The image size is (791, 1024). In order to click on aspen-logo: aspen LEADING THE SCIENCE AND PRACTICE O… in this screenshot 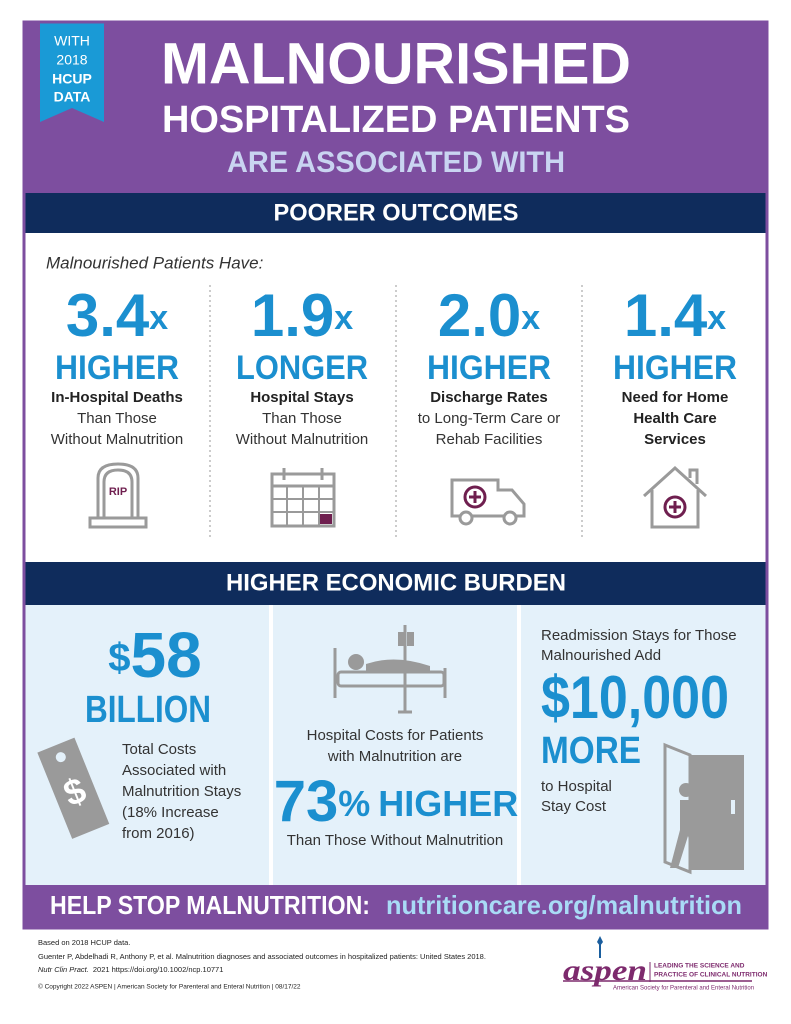, I will do `click(665, 964)`.